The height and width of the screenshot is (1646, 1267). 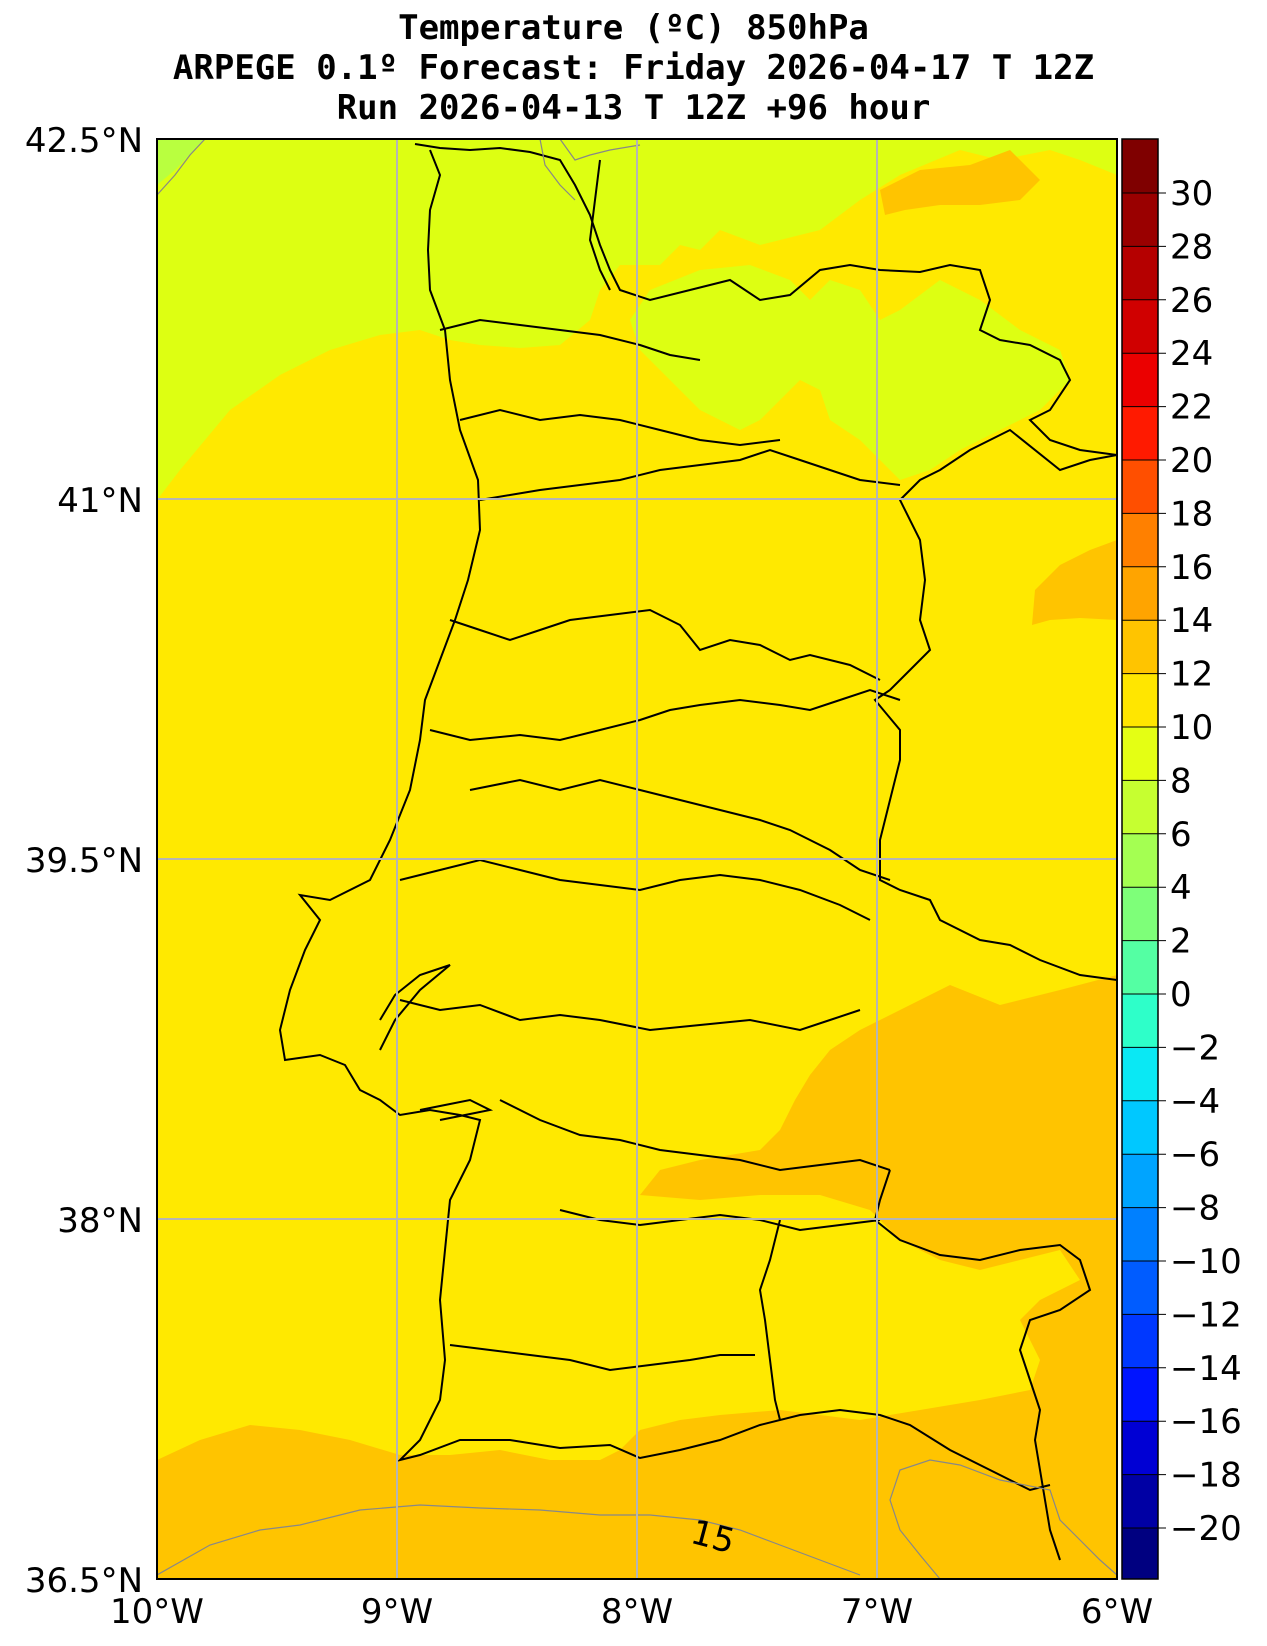 I want to click on colorbar-tick-label: 22, so click(x=1191, y=408).